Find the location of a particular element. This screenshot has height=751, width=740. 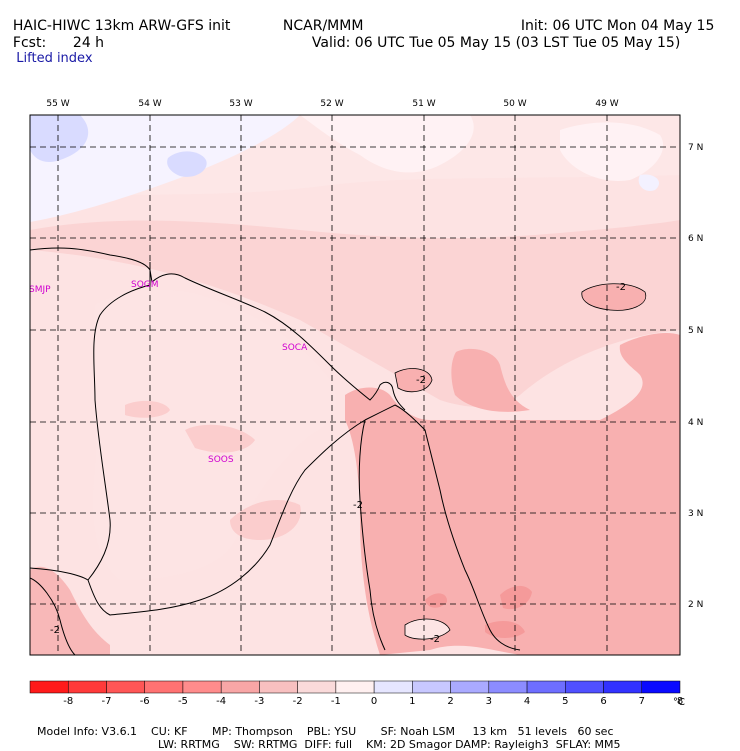

station-label: SOGM is located at coordinates (145, 285).